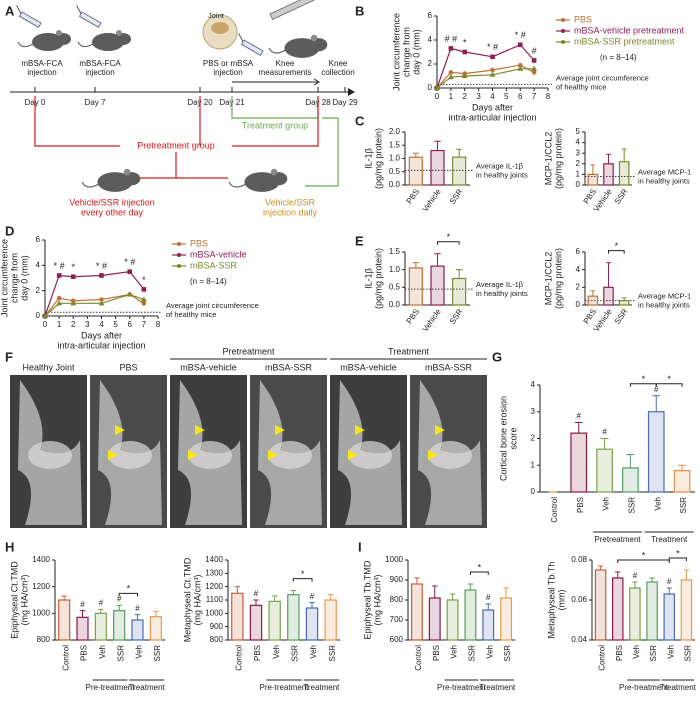 This screenshot has width=700, height=710. What do you see at coordinates (359, 240) in the screenshot?
I see `panel-letter: E` at bounding box center [359, 240].